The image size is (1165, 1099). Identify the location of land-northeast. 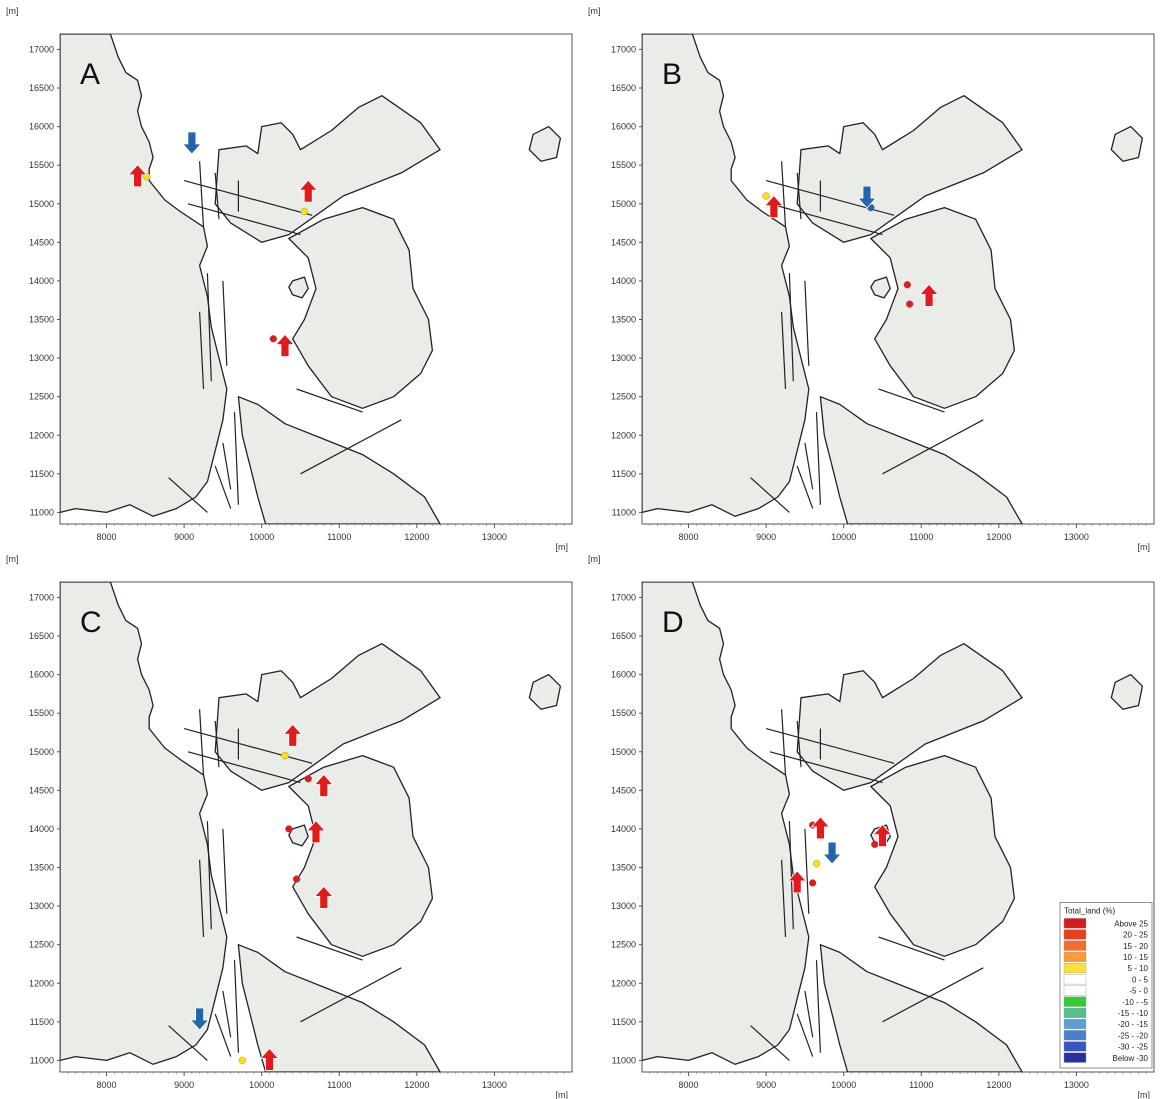
(327, 717).